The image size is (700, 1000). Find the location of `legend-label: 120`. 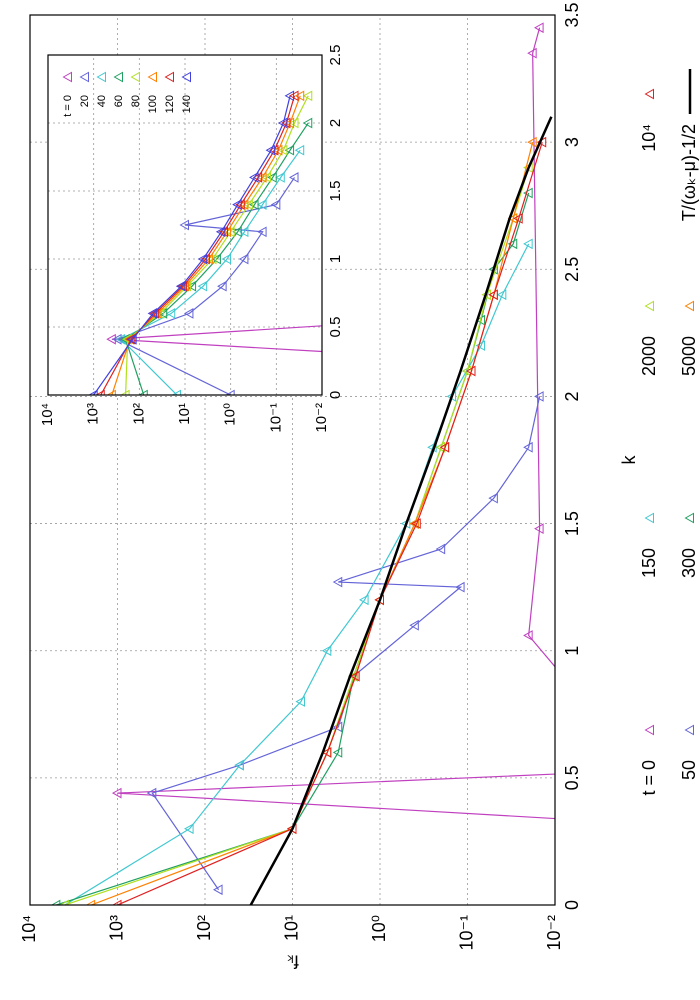

legend-label: 120 is located at coordinates (170, 104).